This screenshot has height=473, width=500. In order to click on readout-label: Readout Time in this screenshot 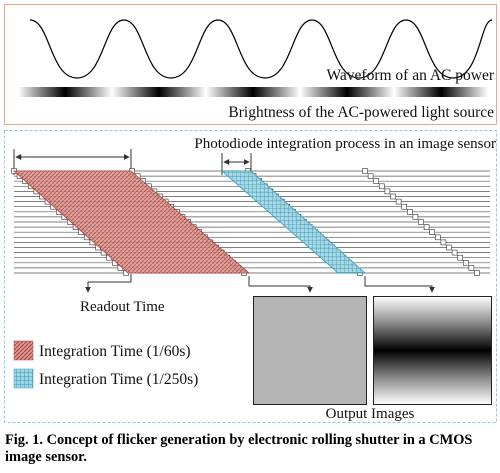, I will do `click(122, 307)`.